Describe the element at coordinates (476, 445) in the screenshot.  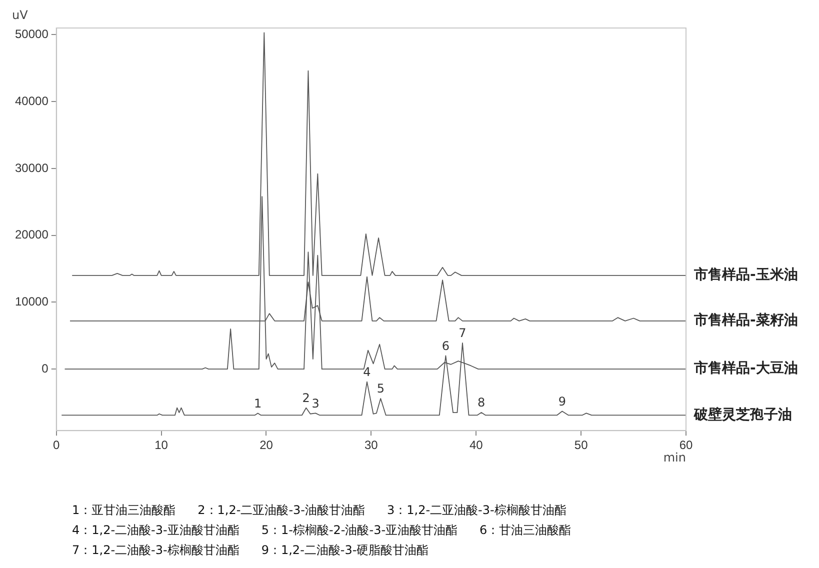
I see `x-tick-label: 40` at that location.